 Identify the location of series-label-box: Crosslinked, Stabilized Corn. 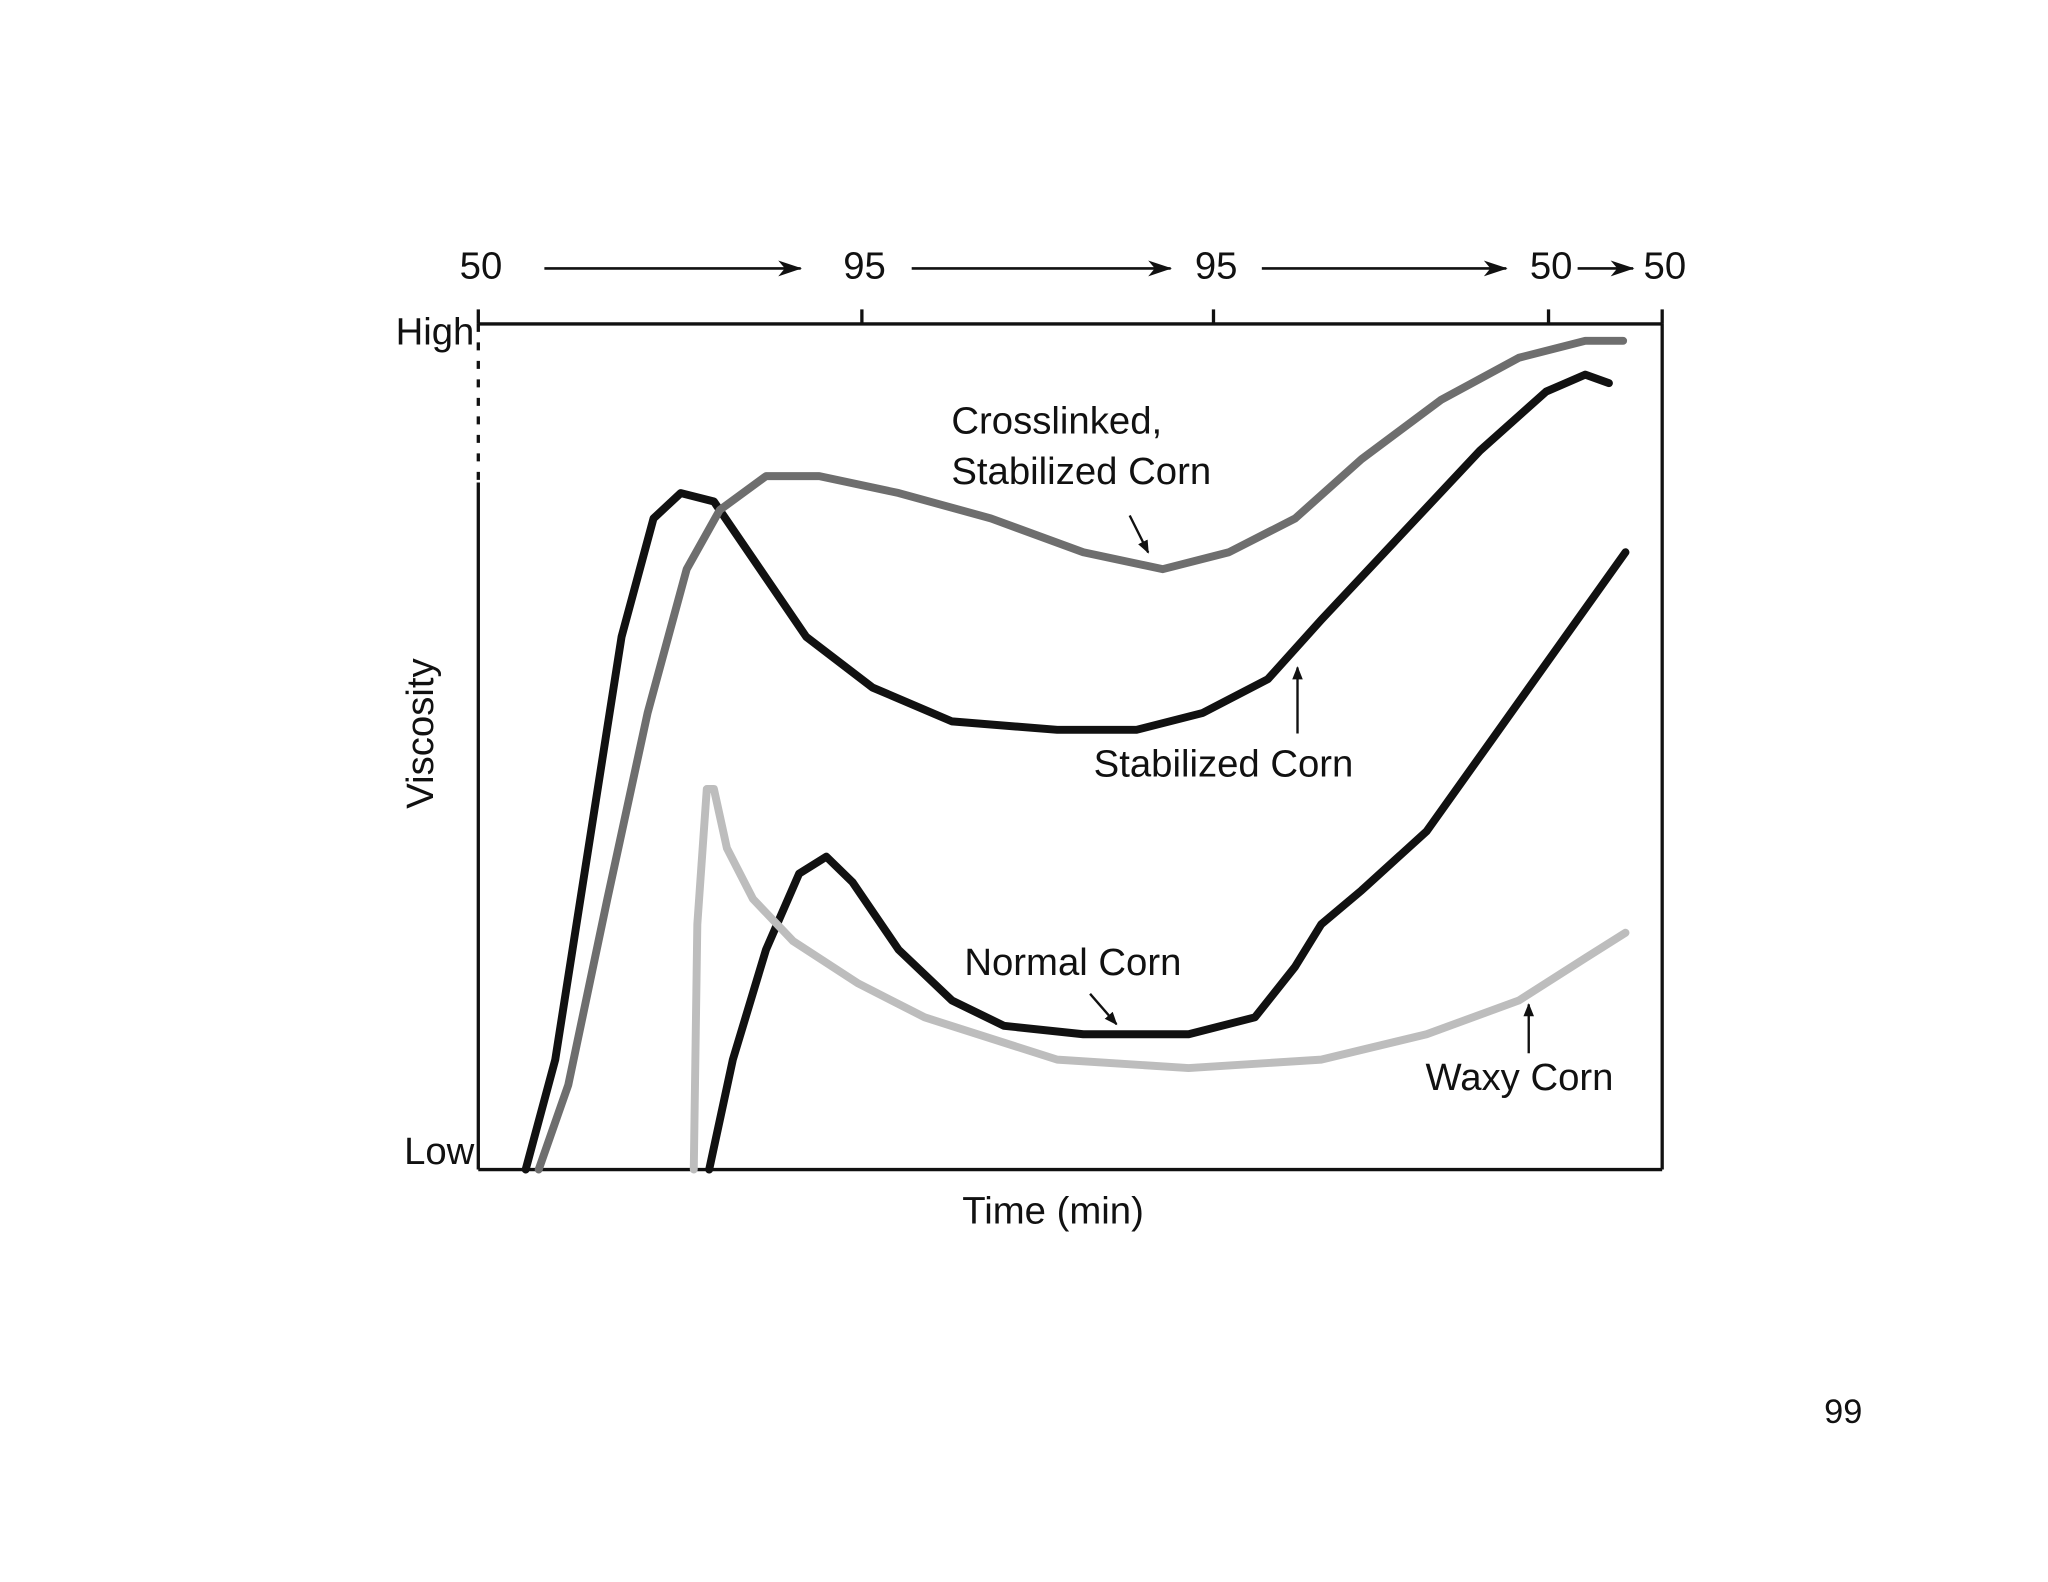
(1081, 447).